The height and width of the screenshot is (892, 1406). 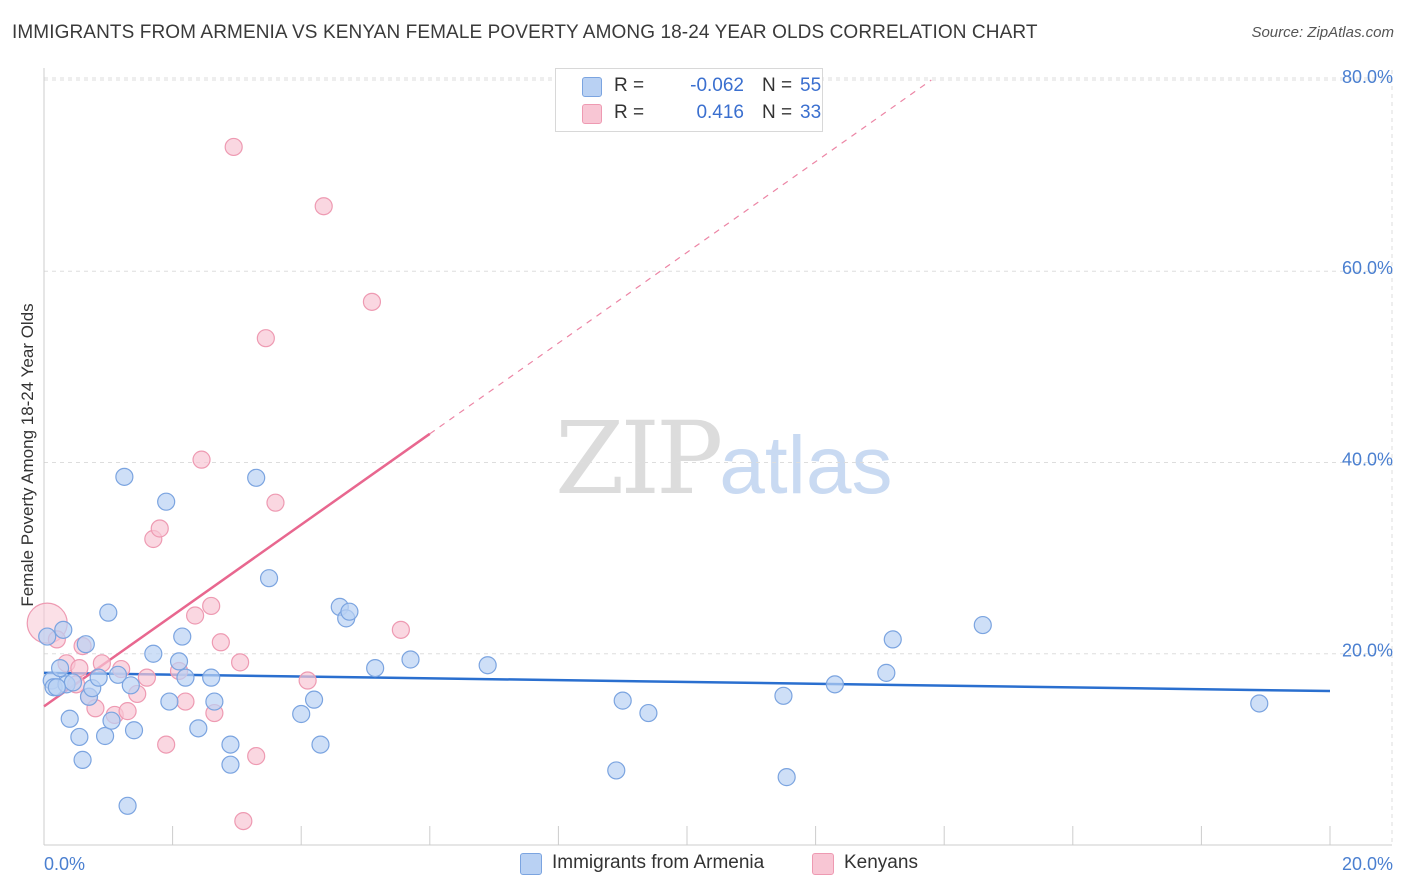 I want to click on legend-n-value: 33, so click(x=811, y=112).